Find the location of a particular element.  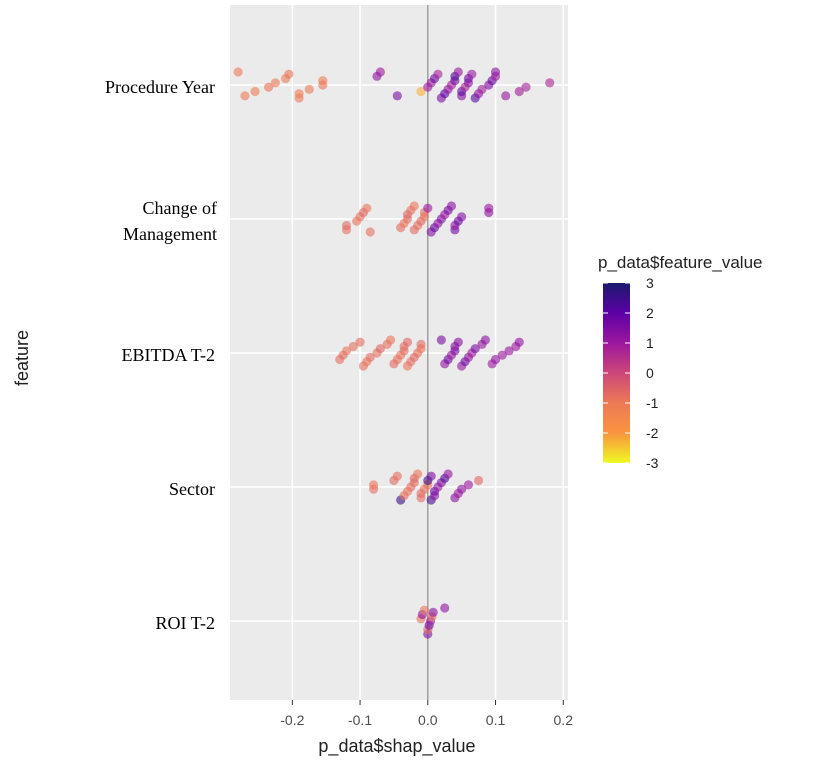

x-axis-title: p_data$shap_value is located at coordinates (396, 746).